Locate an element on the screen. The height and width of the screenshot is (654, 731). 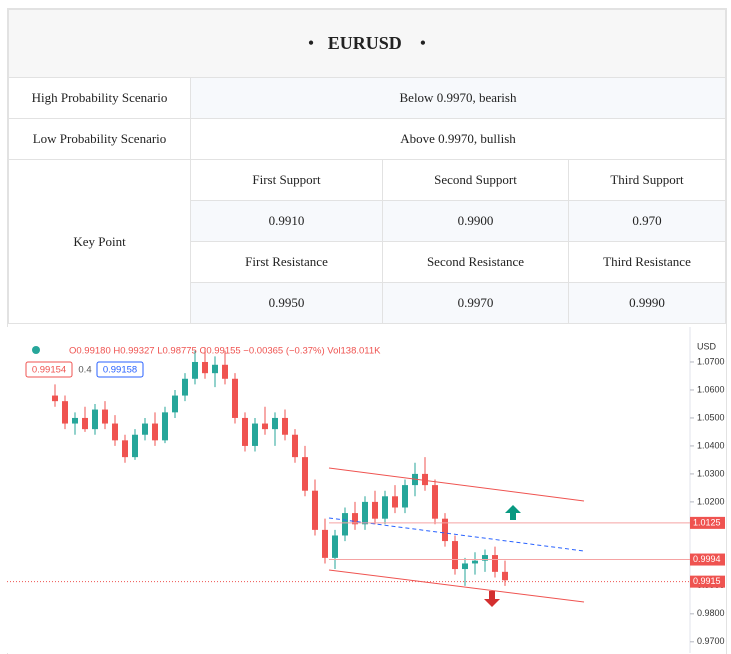
y-tick-label: 1.0600 is located at coordinates (711, 389).